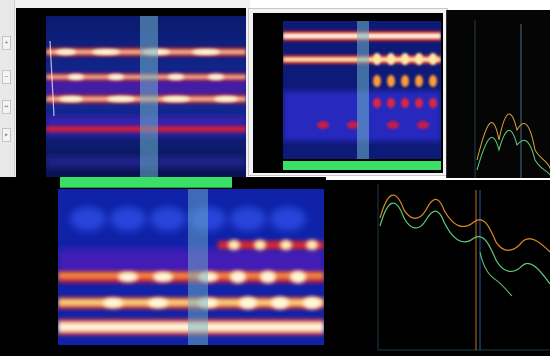 This screenshot has width=550, height=356. What do you see at coordinates (462, 353) in the screenshot?
I see `x-axis-ticks` at bounding box center [462, 353].